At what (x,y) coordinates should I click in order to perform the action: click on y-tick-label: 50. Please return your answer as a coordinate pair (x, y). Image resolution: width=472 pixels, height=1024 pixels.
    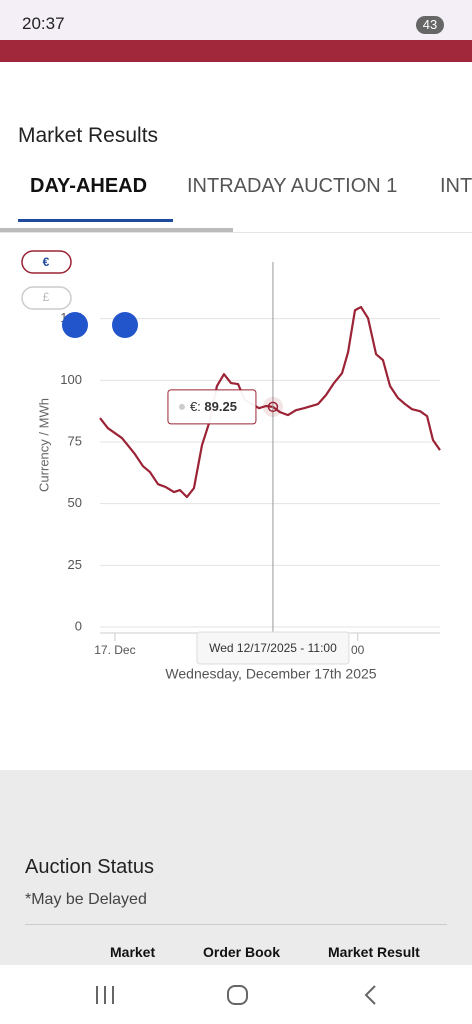
    Looking at the image, I should click on (75, 502).